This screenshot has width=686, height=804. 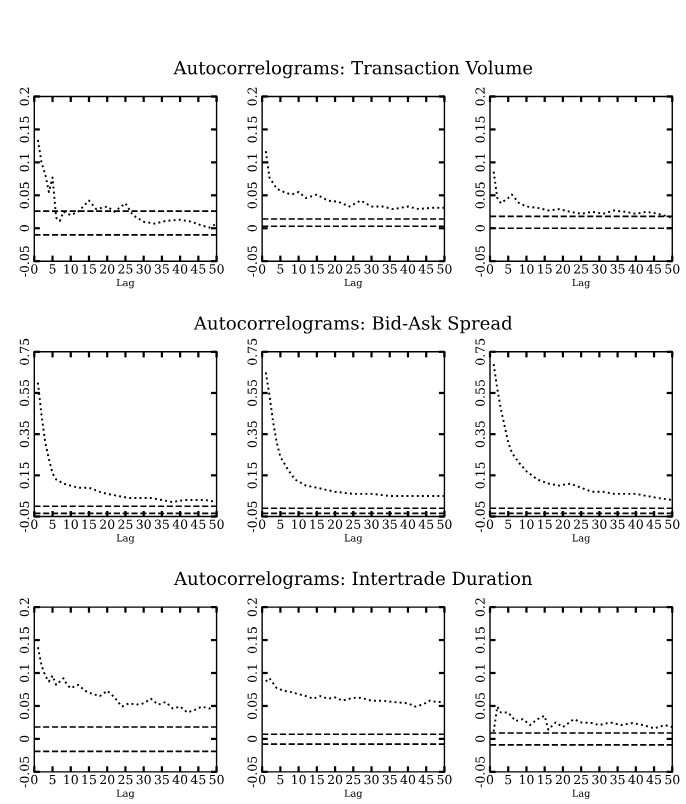 What do you see at coordinates (353, 69) in the screenshot?
I see `chart-title: Autocorrelograms: Transaction Volume` at bounding box center [353, 69].